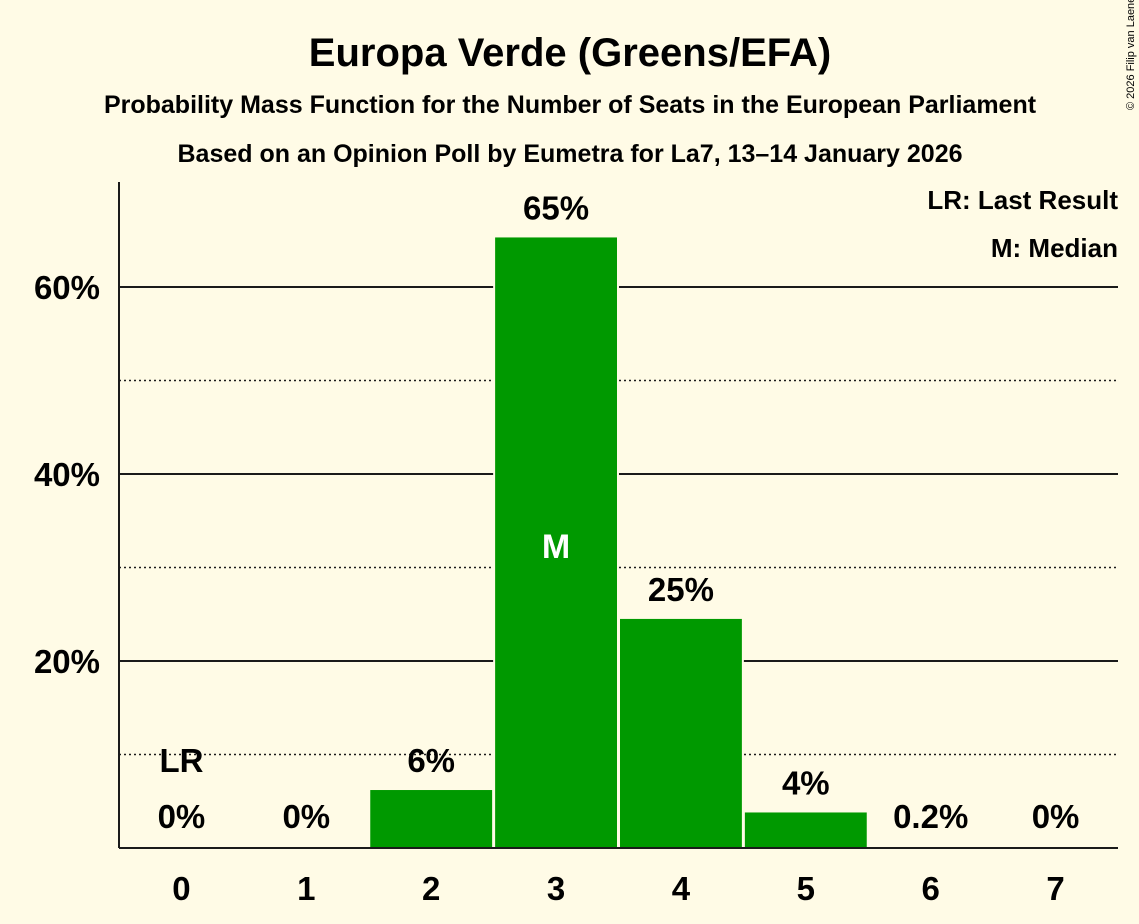 The image size is (1139, 924). Describe the element at coordinates (570, 53) in the screenshot. I see `chart-title: Europa Verde (Greens/EFA)` at that location.